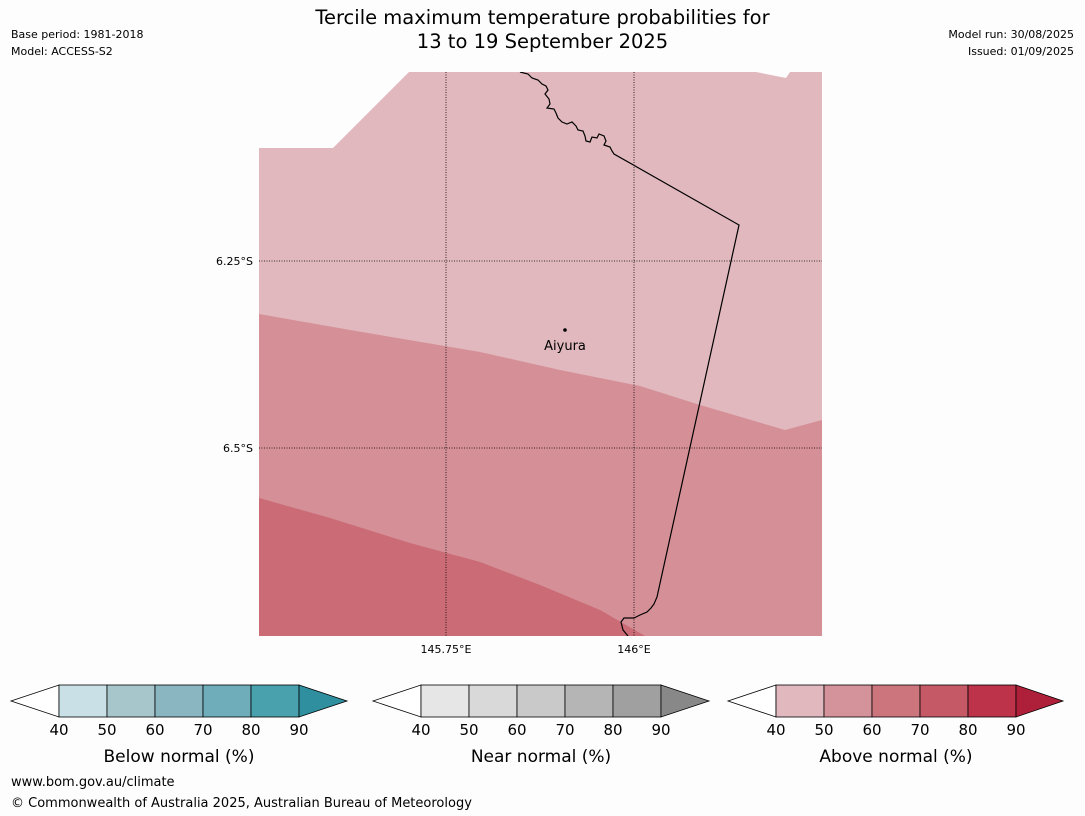  Describe the element at coordinates (1040, 701) in the screenshot. I see `colorbar-above-over-triangle` at that location.